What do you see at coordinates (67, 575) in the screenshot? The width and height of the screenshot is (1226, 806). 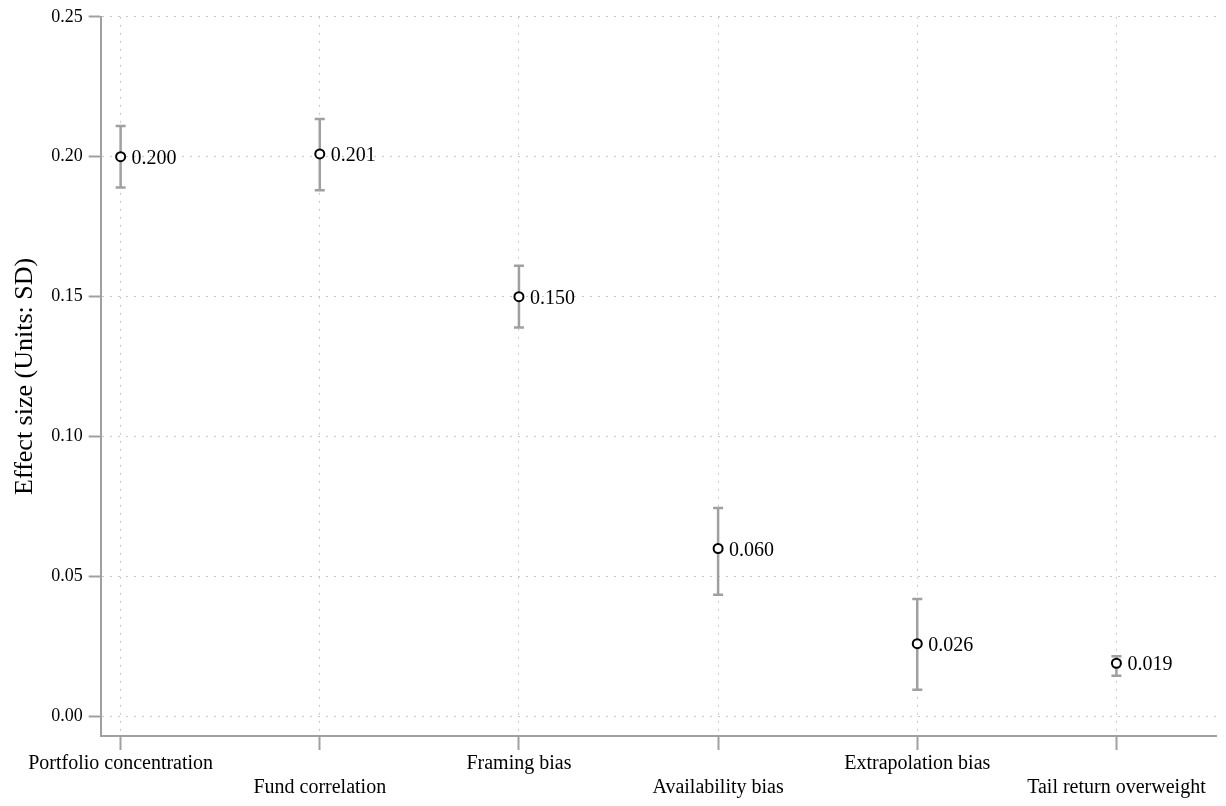 I see `y-tick-label: 0.05` at bounding box center [67, 575].